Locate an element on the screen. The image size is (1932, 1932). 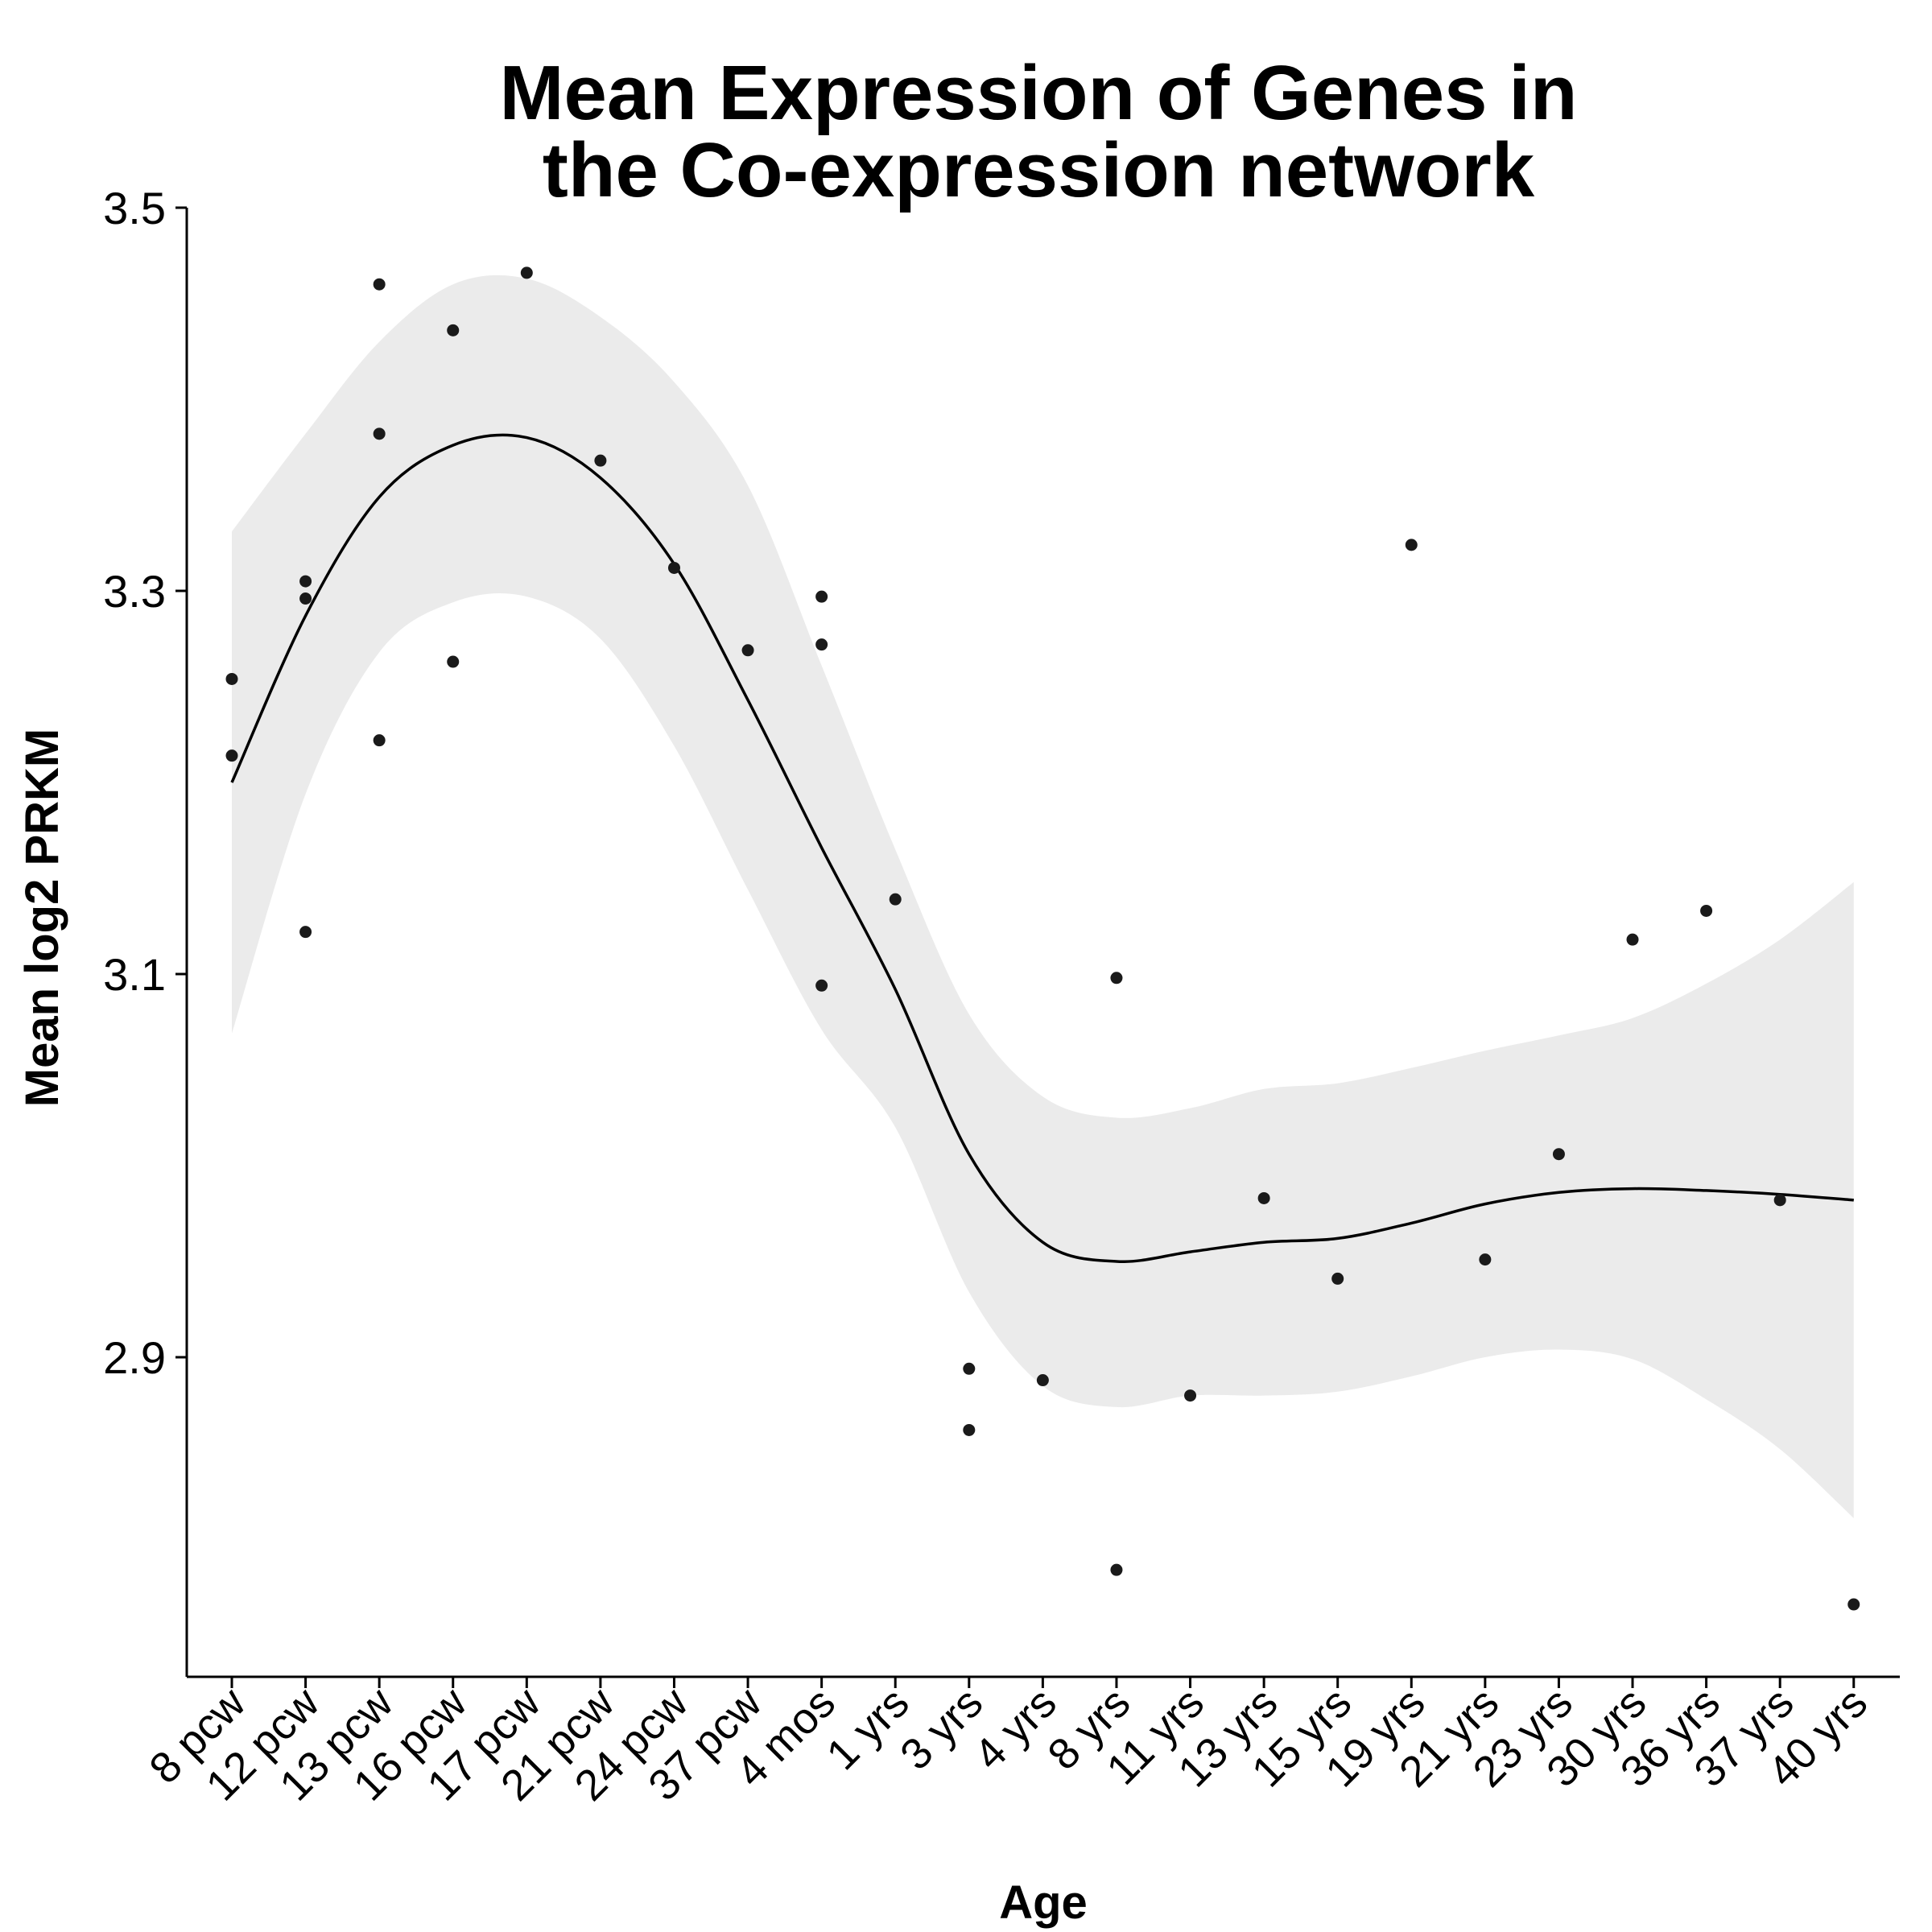
y-tick-label: 3.5 is located at coordinates (134, 208).